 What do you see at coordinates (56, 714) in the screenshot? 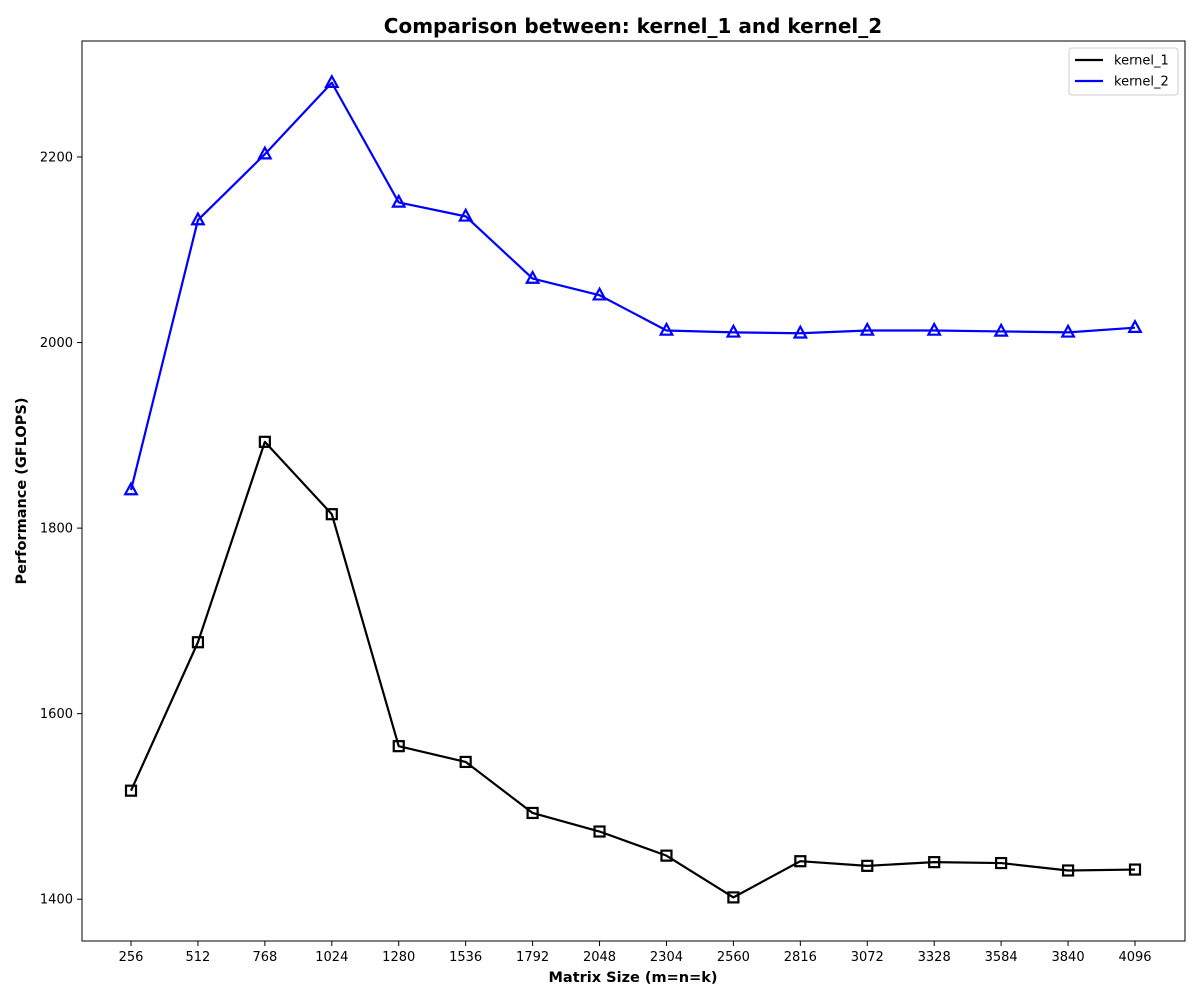
I see `y-tick-label: 1600` at bounding box center [56, 714].